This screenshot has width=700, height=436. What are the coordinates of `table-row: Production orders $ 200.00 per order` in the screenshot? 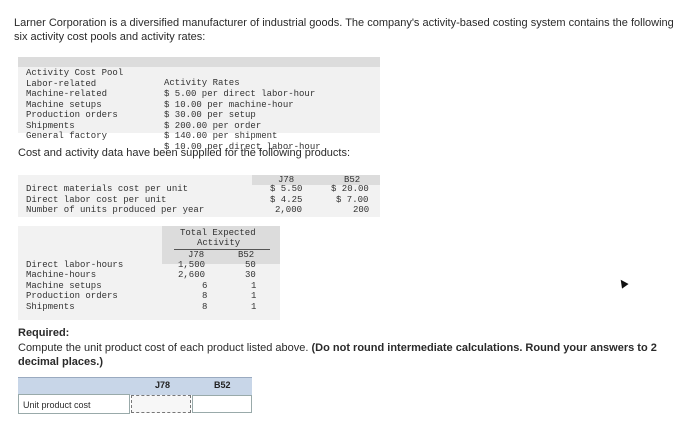 It's located at (199, 115).